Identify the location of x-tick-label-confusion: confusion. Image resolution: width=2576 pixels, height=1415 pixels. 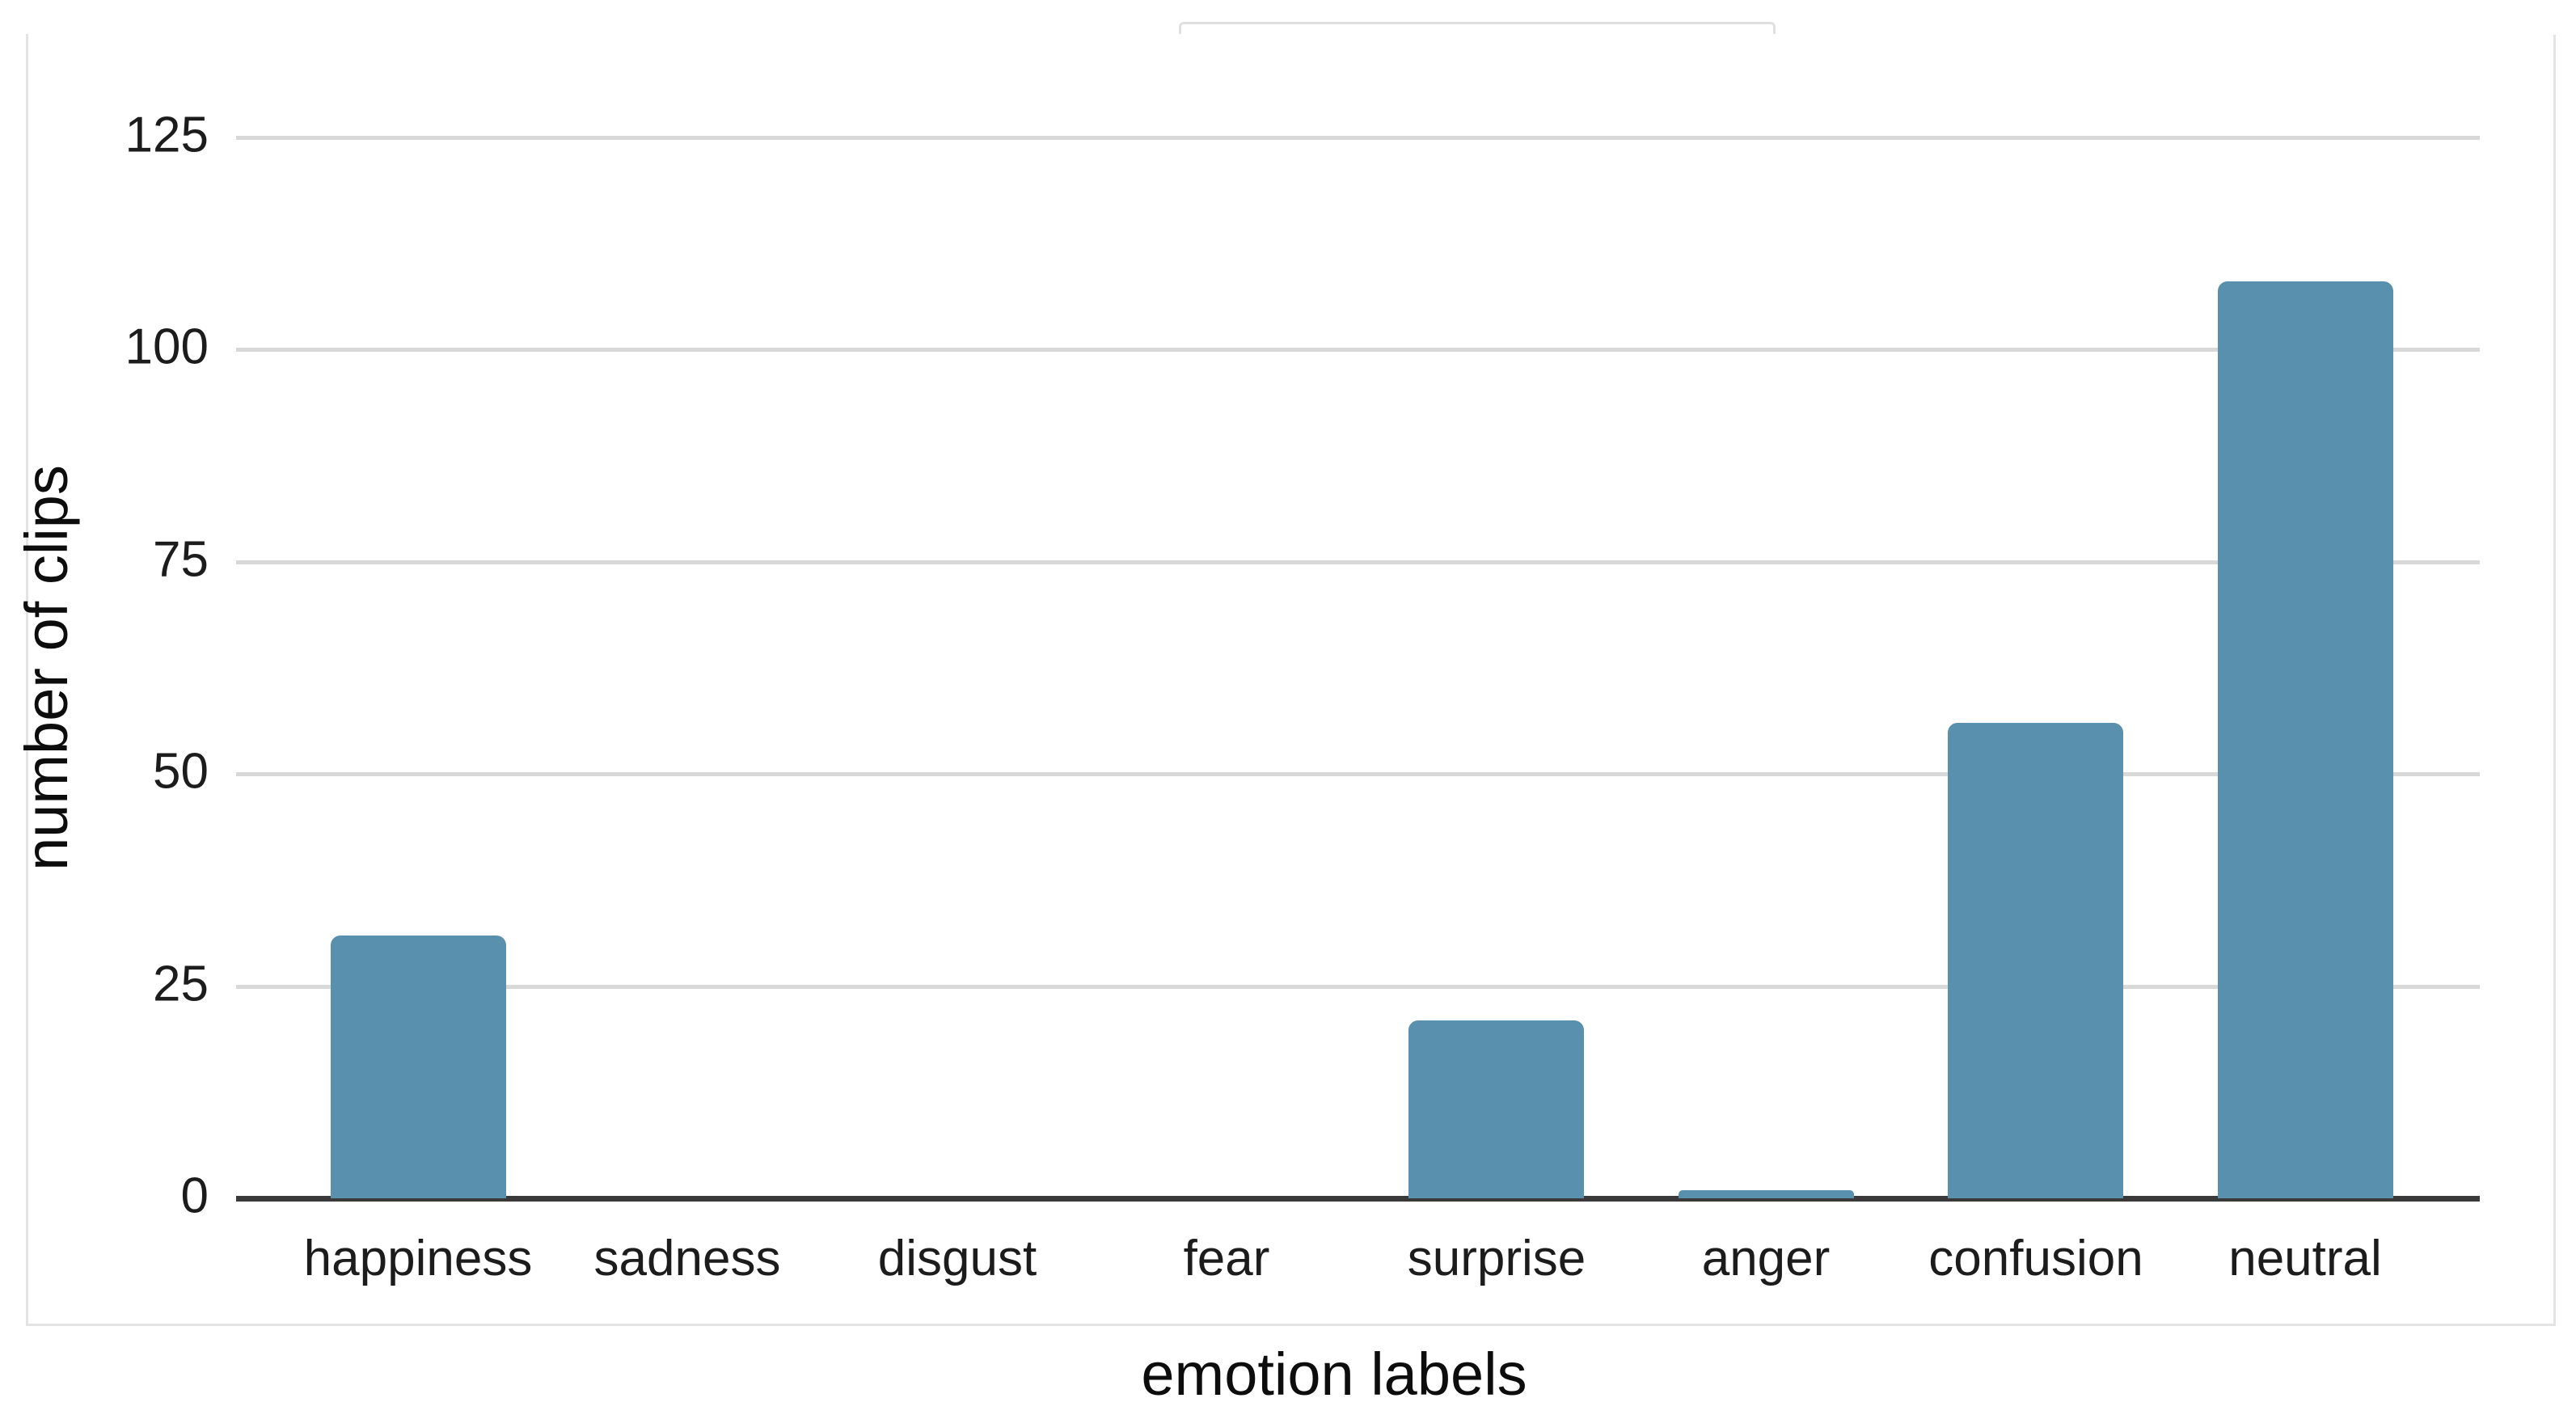
(2035, 1258).